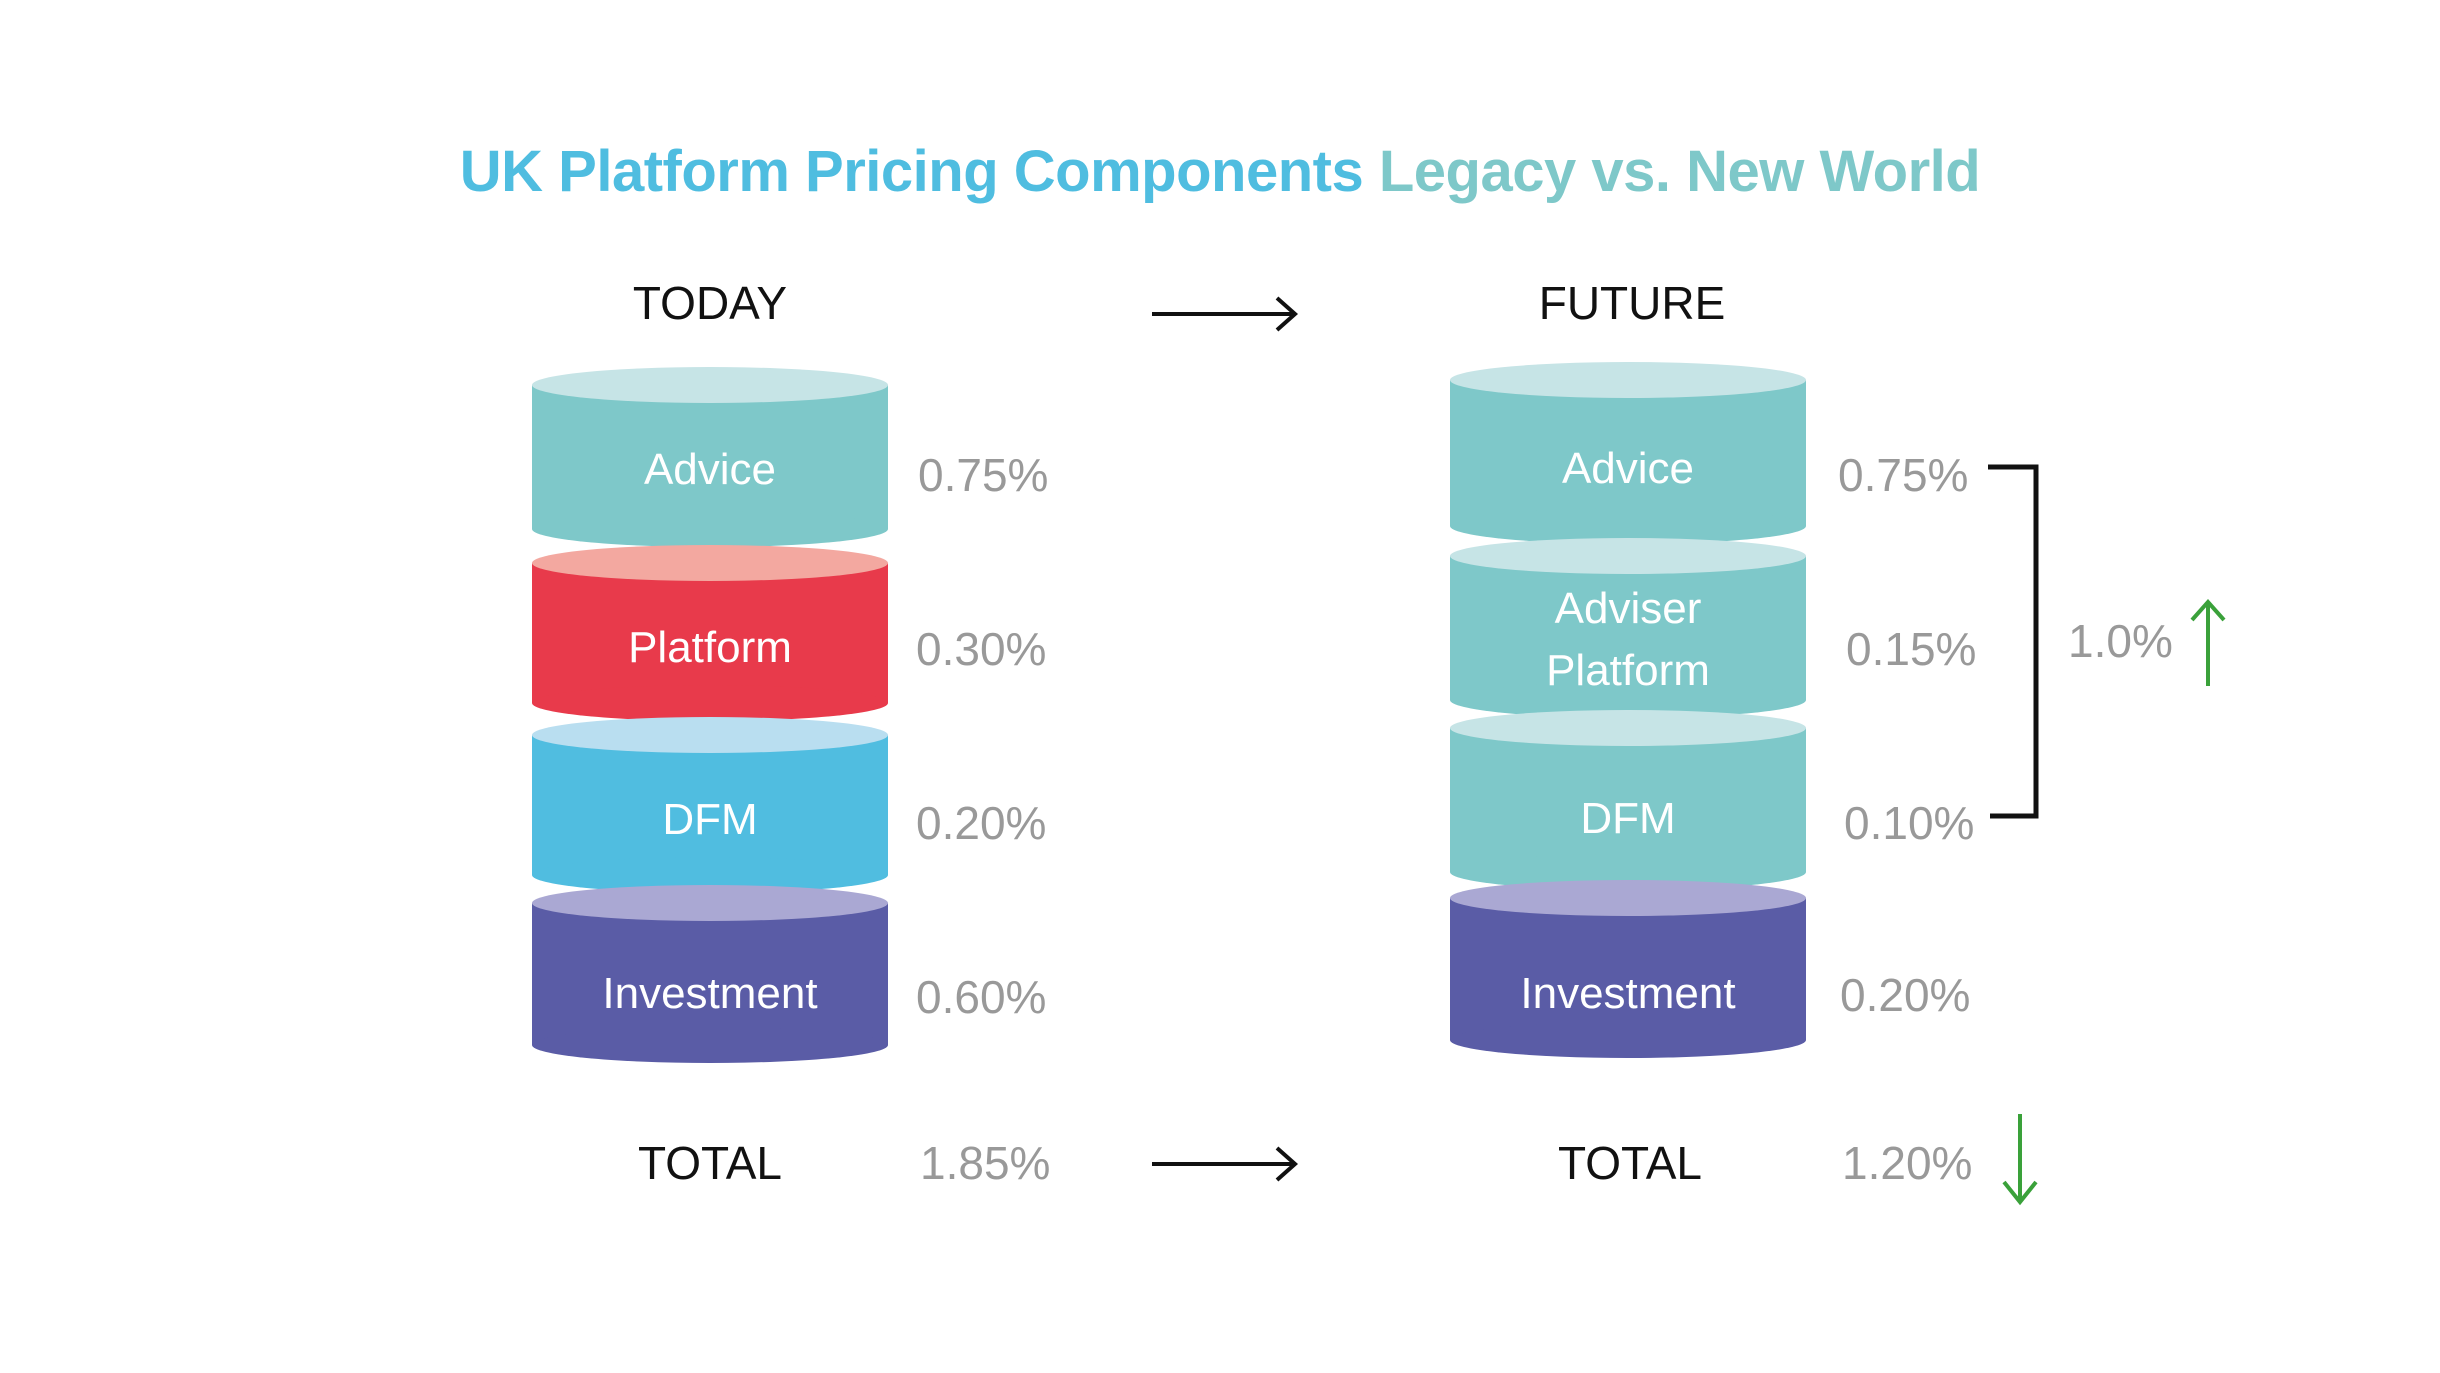 This screenshot has width=2440, height=1373. What do you see at coordinates (1630, 1163) in the screenshot?
I see `future-total-label: TOTAL` at bounding box center [1630, 1163].